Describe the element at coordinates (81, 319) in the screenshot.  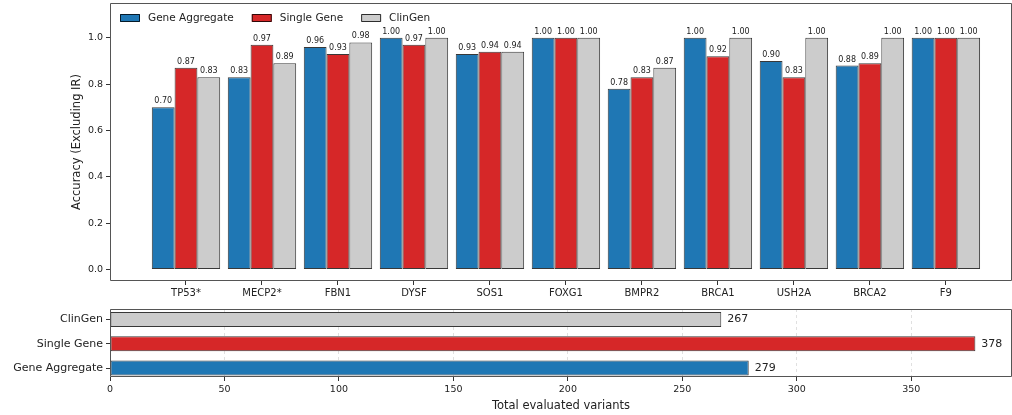
I see `y-tick-label: ClinGen` at that location.